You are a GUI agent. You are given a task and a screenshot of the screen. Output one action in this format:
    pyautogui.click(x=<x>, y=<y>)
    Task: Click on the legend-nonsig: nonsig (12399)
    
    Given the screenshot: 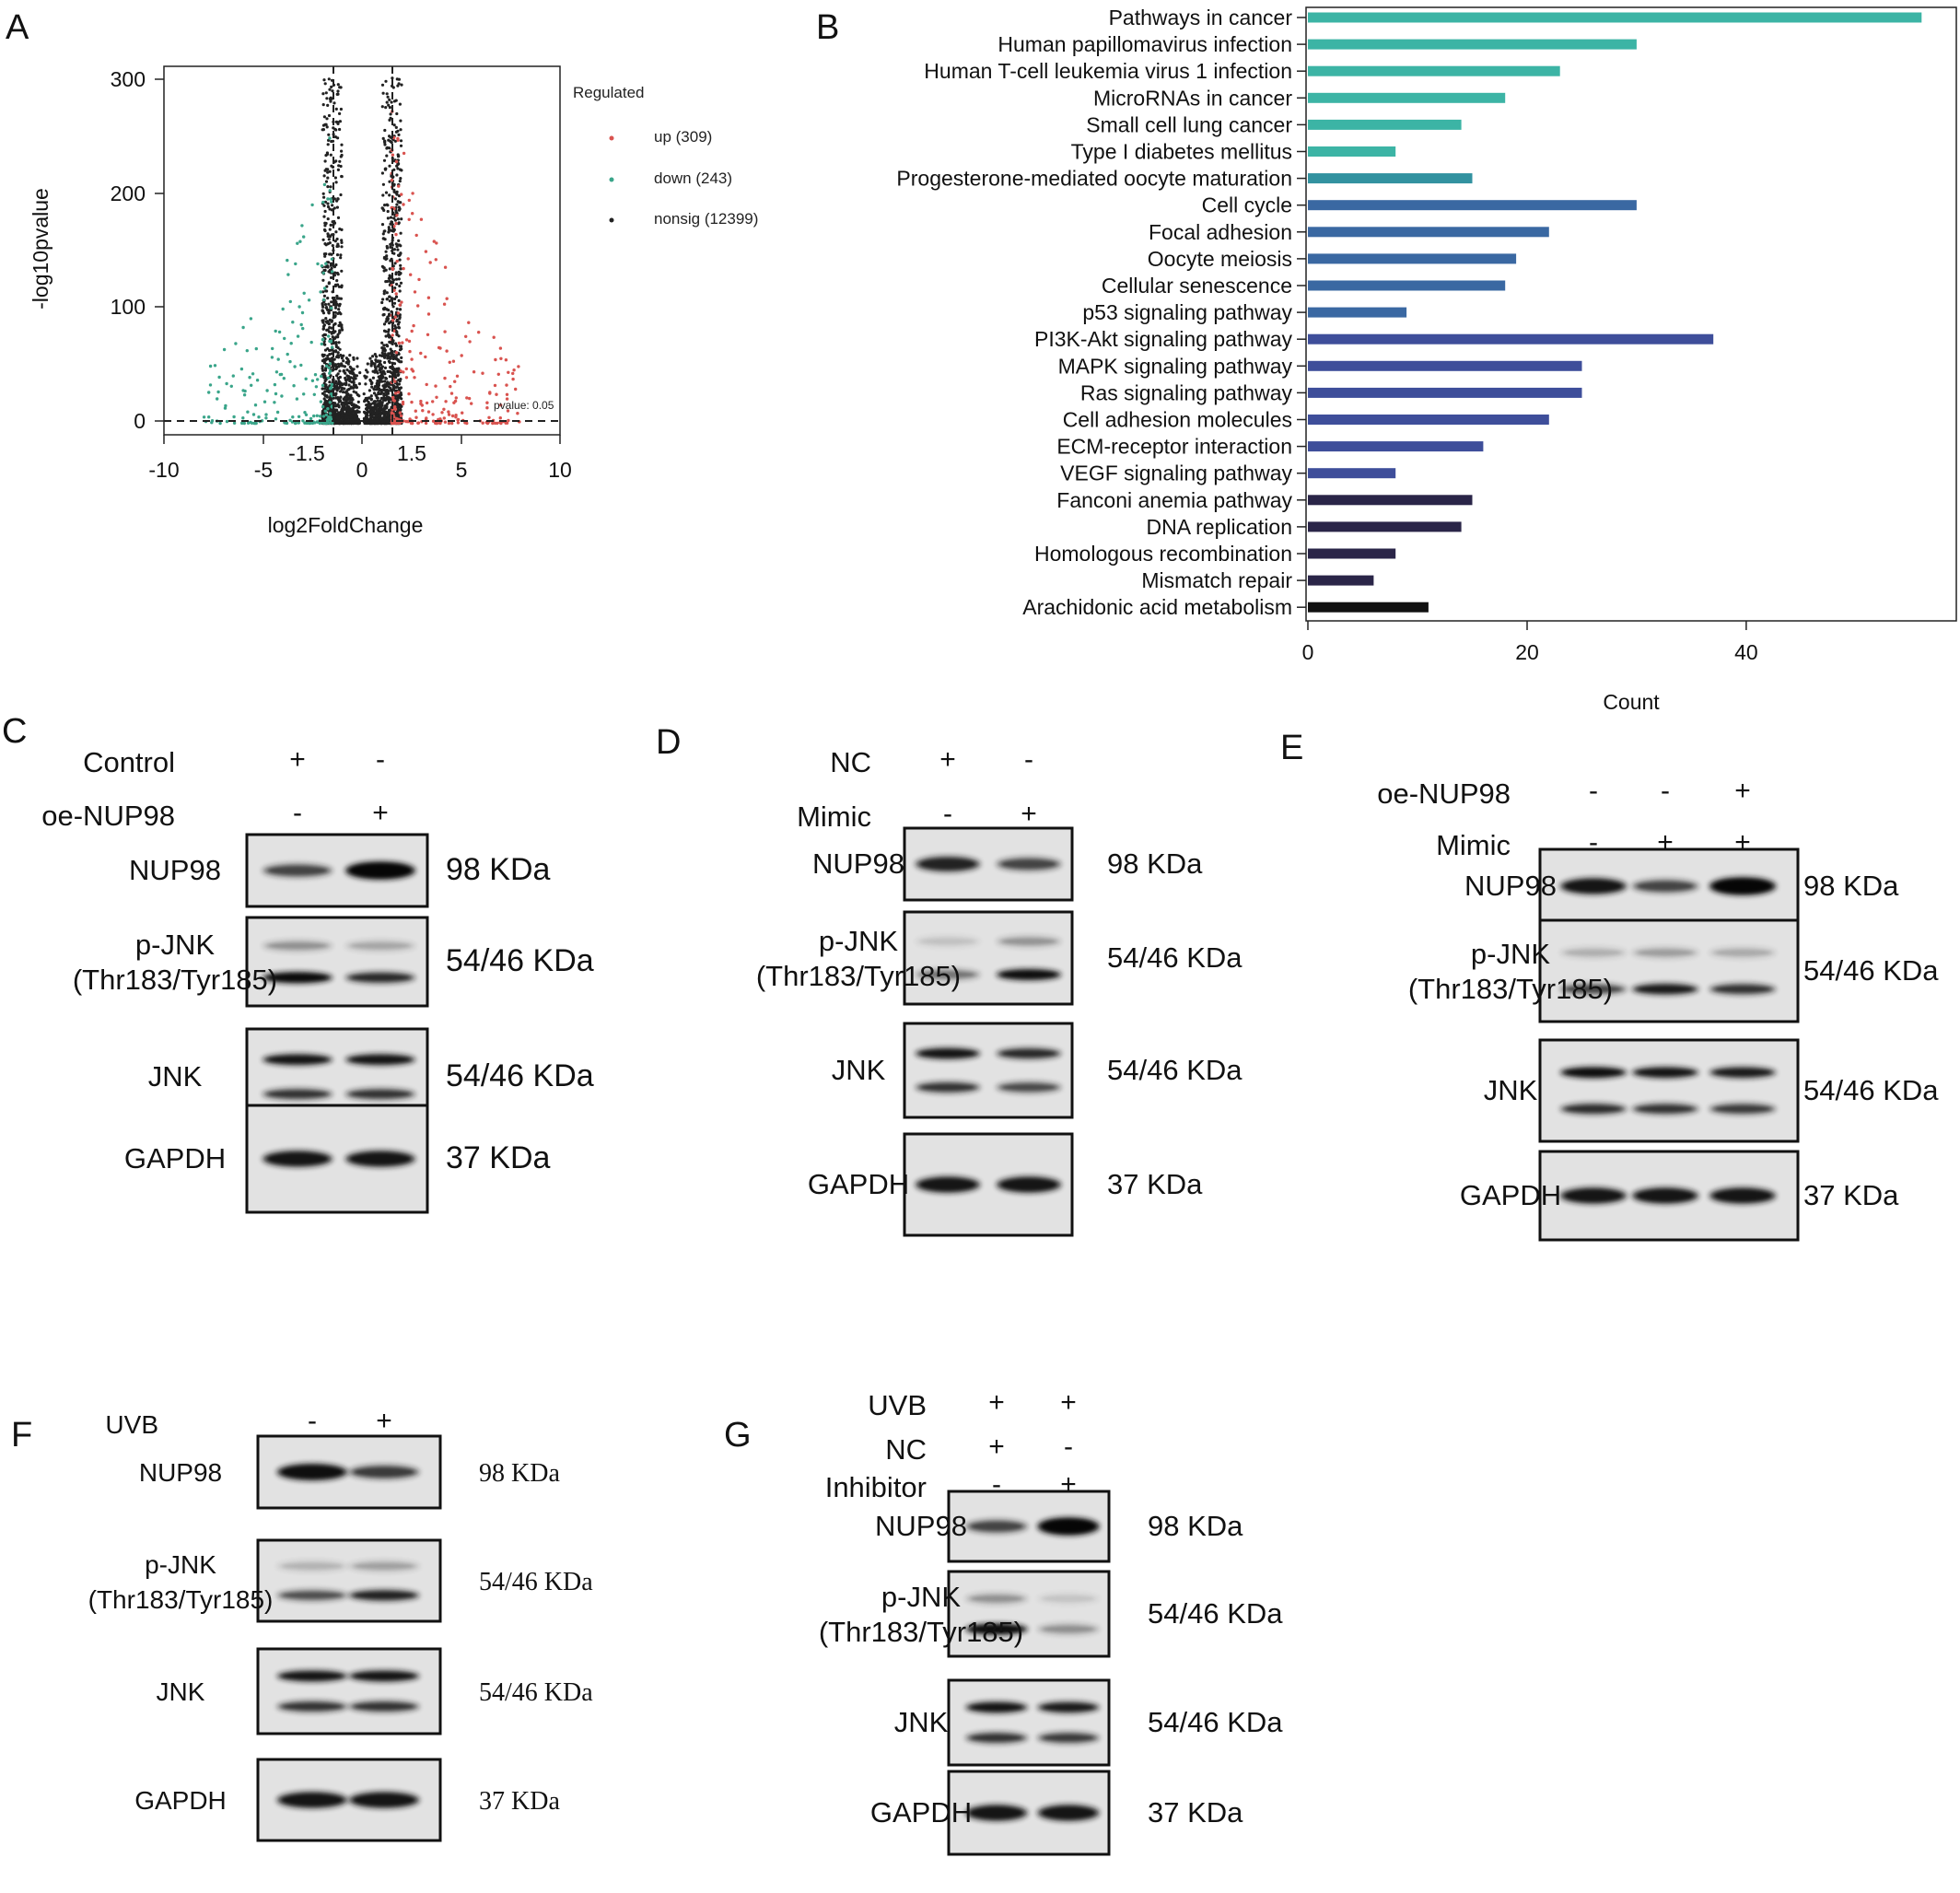 What is the action you would take?
    pyautogui.click(x=706, y=219)
    